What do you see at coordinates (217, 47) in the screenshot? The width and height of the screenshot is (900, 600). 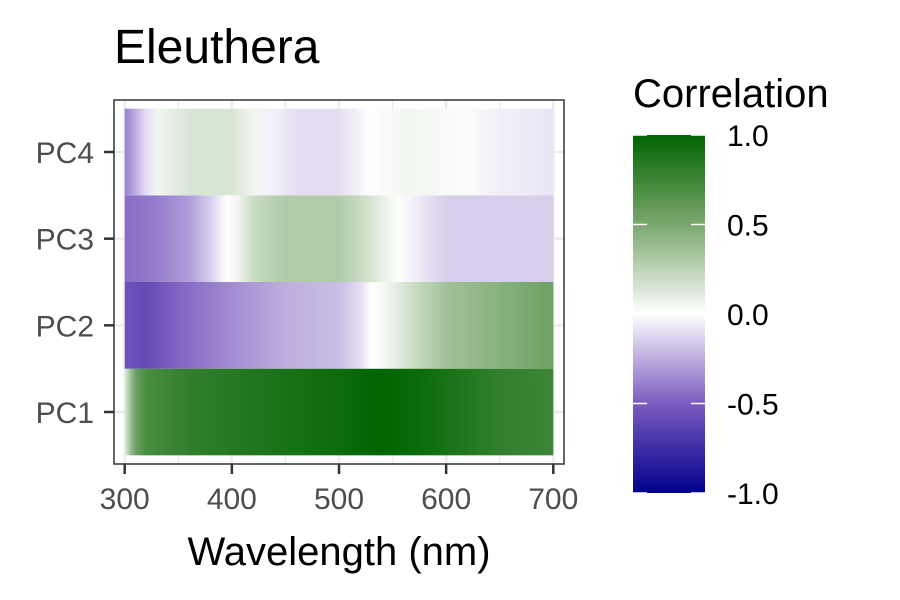 I see `chart-title: Eleuthera` at bounding box center [217, 47].